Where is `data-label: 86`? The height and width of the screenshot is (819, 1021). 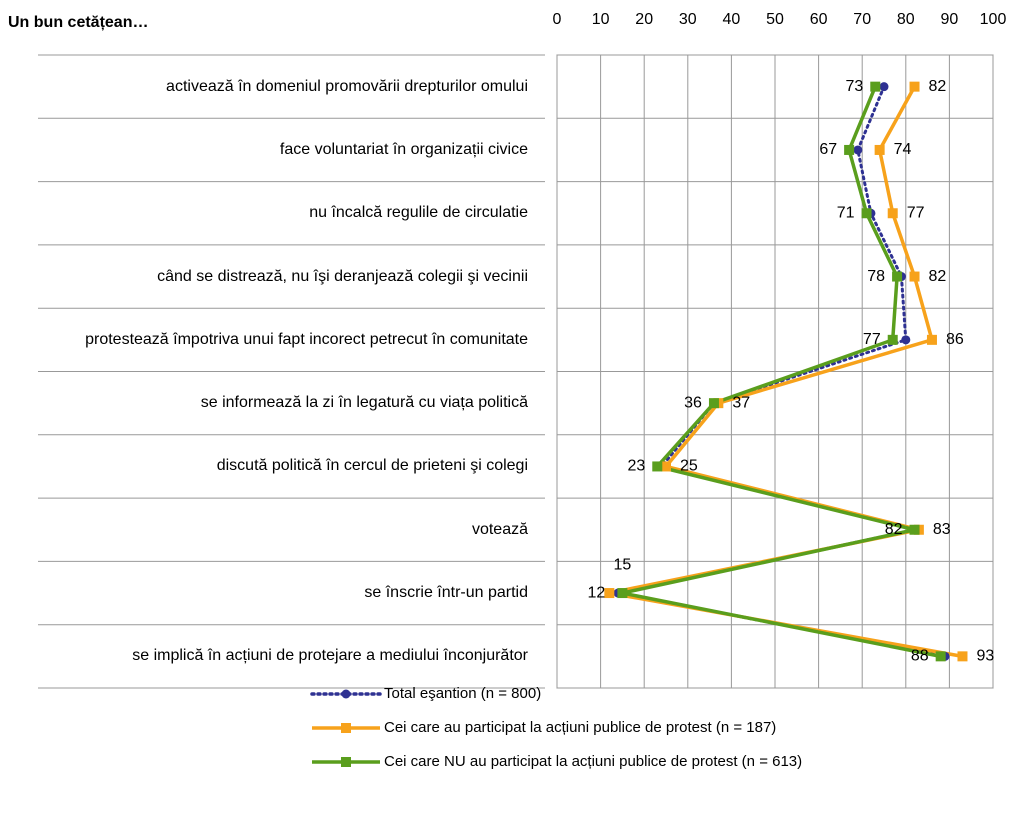
data-label: 86 is located at coordinates (955, 339).